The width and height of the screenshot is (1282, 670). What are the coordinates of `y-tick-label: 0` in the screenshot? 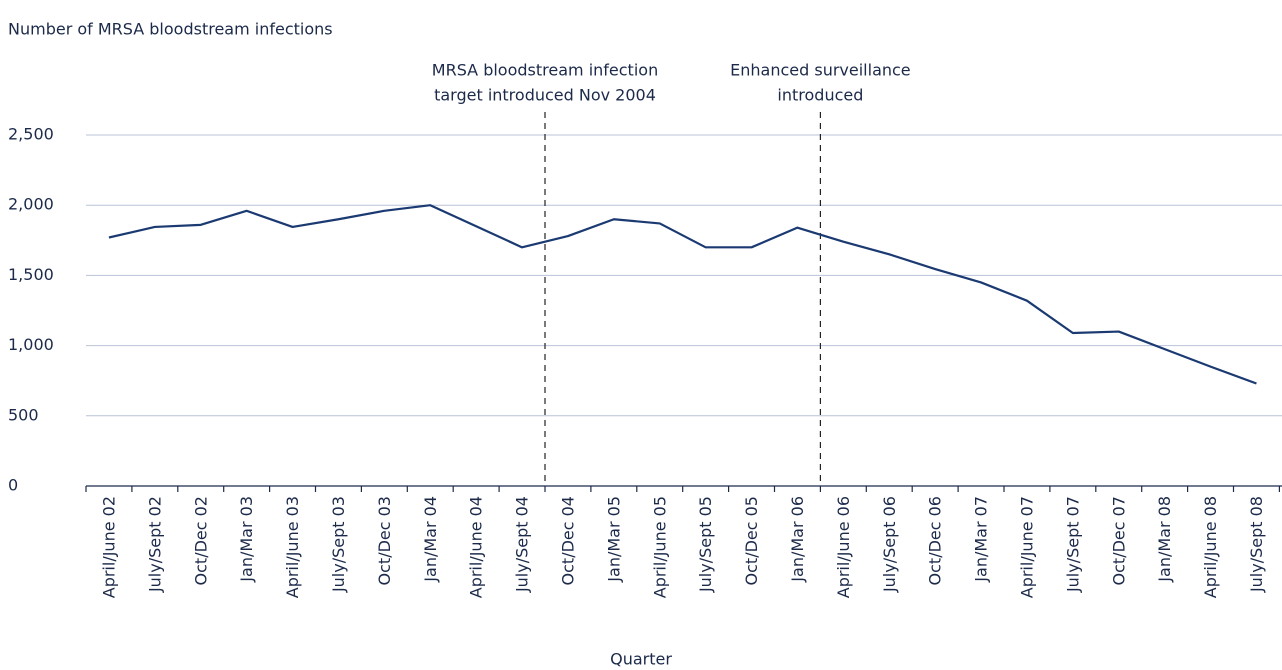 It's located at (13, 485).